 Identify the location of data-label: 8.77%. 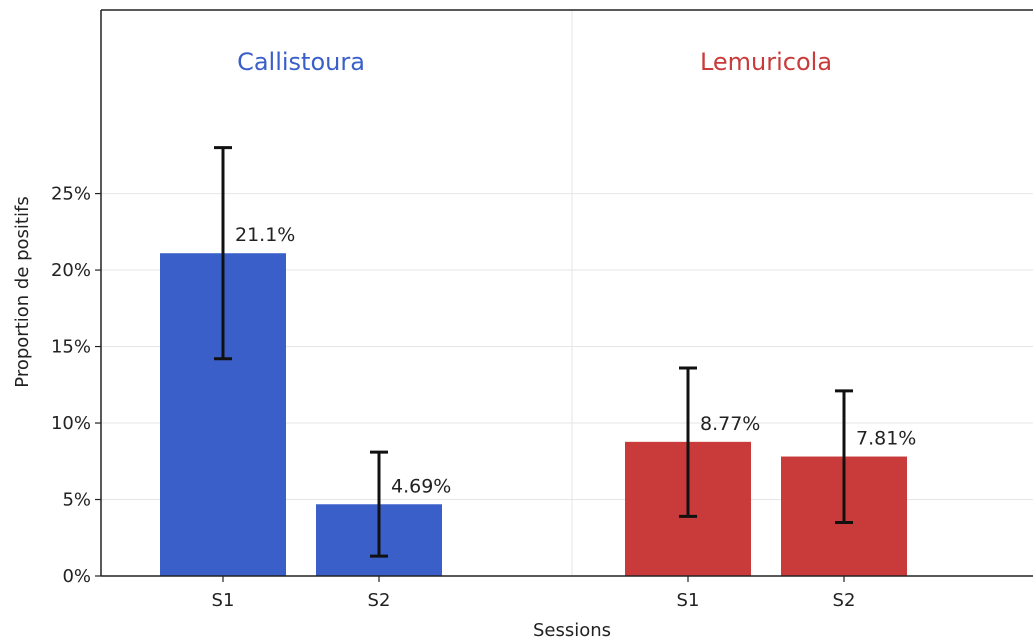
(730, 424).